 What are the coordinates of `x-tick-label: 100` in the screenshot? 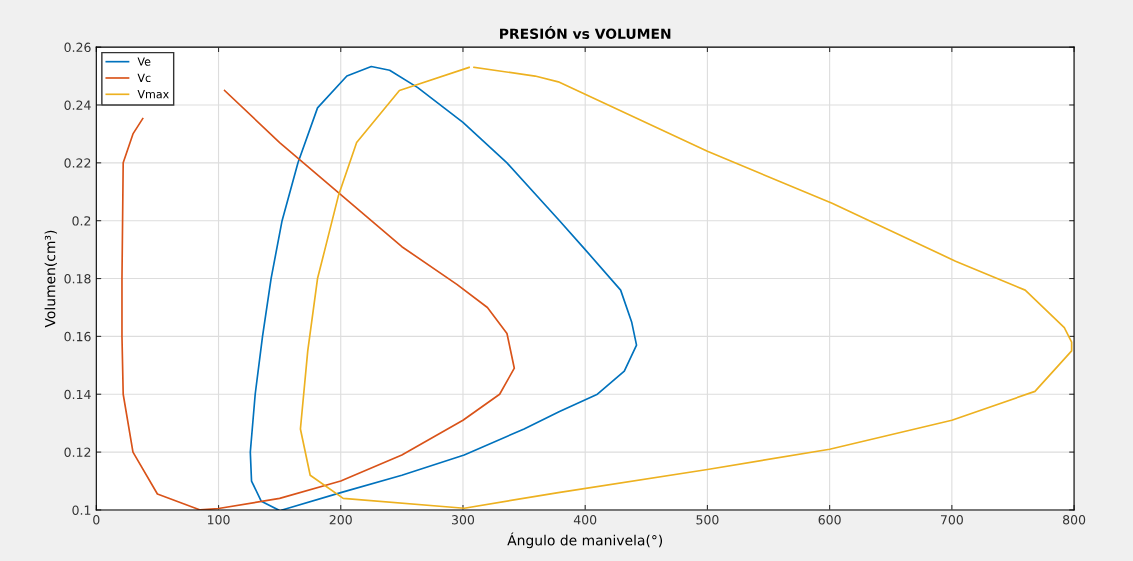 It's located at (218, 520).